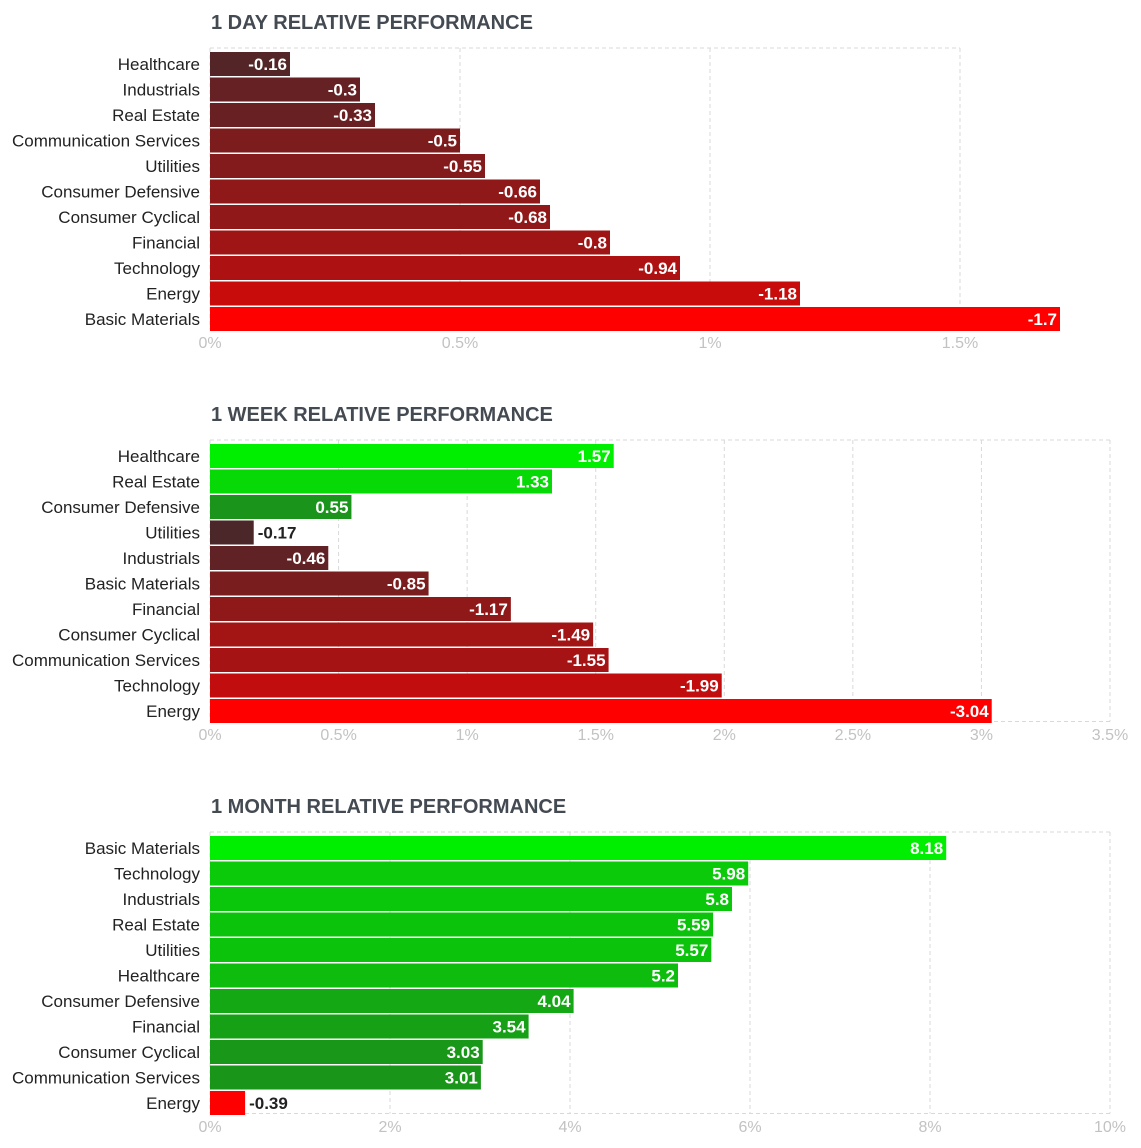 The image size is (1141, 1148). Describe the element at coordinates (586, 660) in the screenshot. I see `value-label: -1.55` at that location.